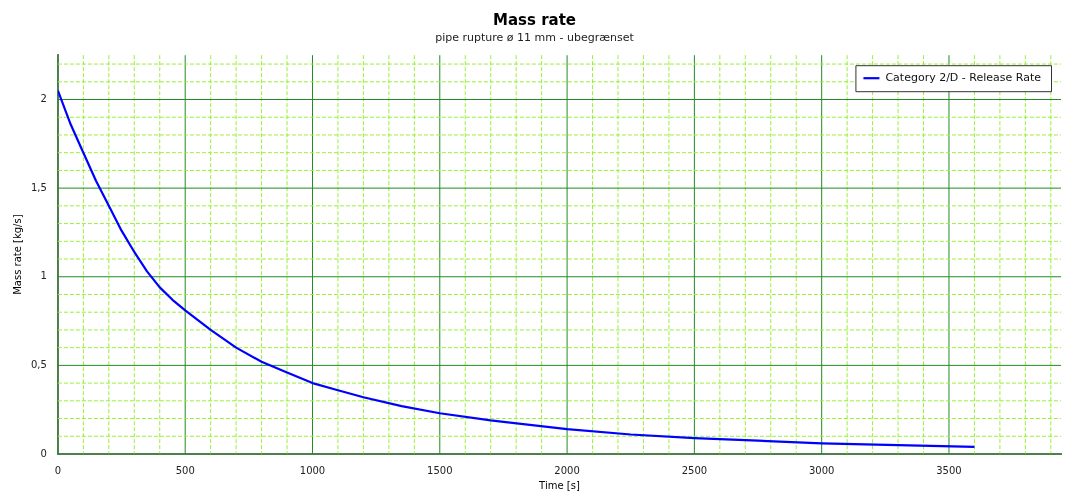 The width and height of the screenshot is (1073, 500). I want to click on legend-label: Category 2/D - Release Rate, so click(963, 78).